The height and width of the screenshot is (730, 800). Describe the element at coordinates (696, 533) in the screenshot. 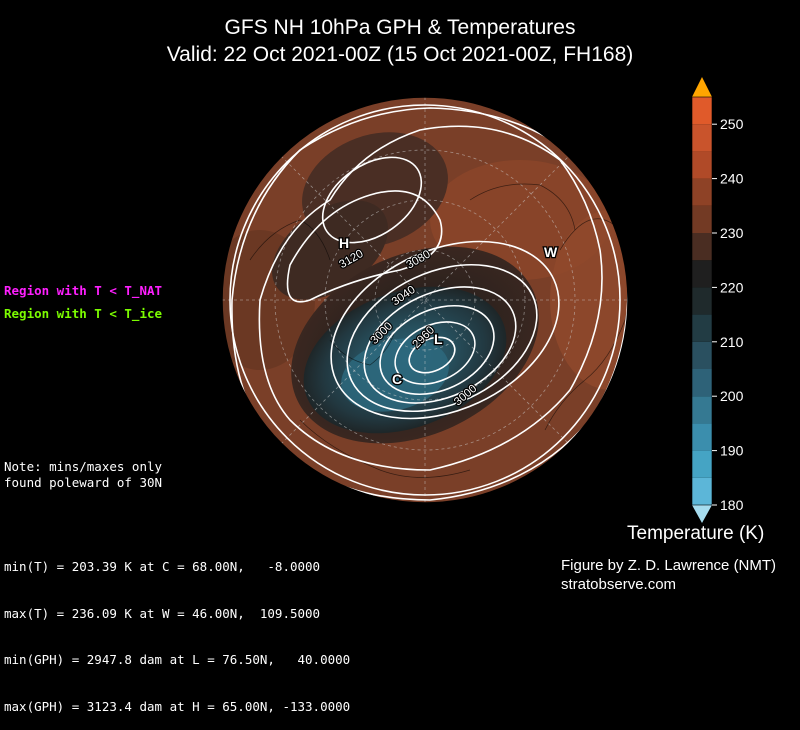

I see `colorbar-title: Temperature (K)` at that location.